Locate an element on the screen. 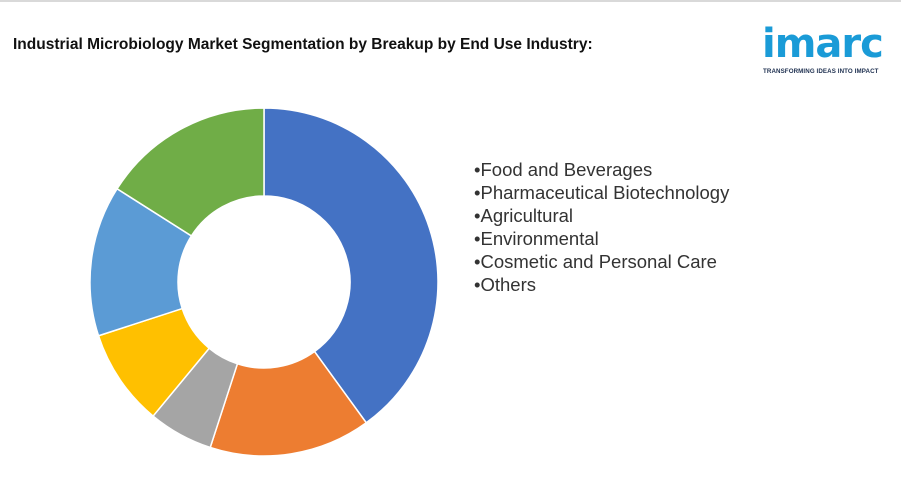  legend-item: •Food and Beverages is located at coordinates (563, 169).